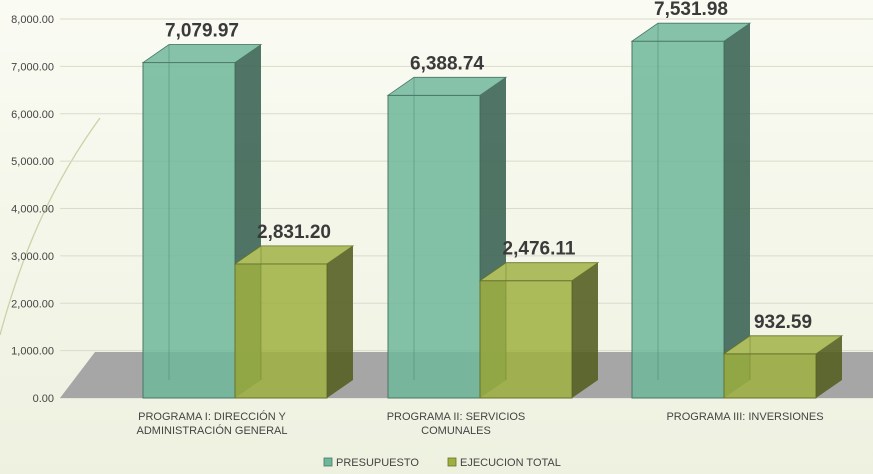 This screenshot has width=873, height=474. I want to click on y-tick-label: 6,000.00, so click(32, 115).